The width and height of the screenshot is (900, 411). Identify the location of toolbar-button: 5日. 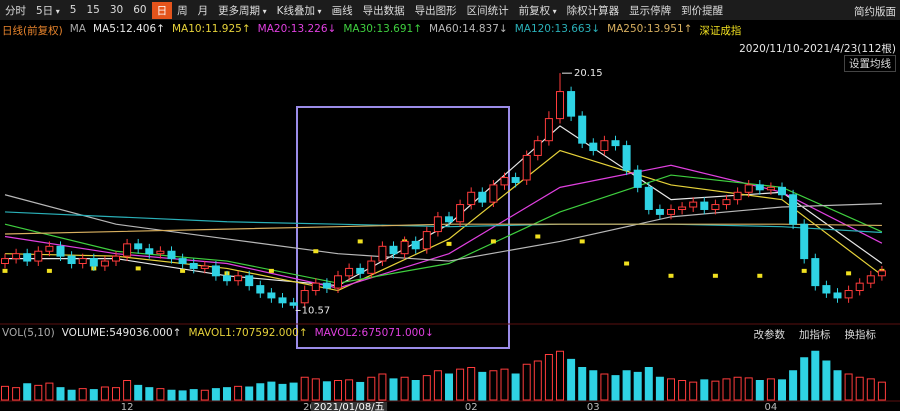
(48, 10).